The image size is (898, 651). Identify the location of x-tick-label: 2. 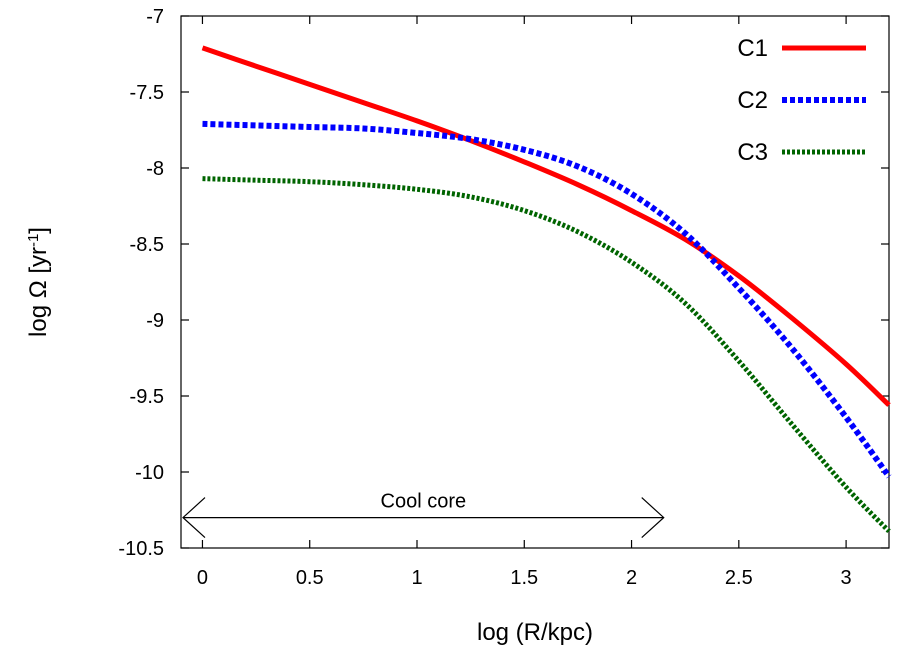
(631, 578).